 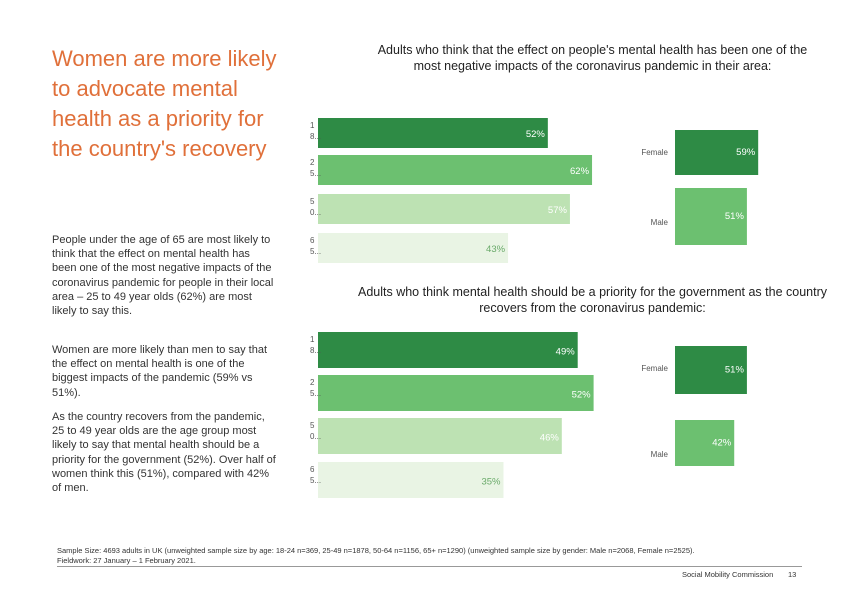 I want to click on data-label: 59%, so click(x=746, y=152).